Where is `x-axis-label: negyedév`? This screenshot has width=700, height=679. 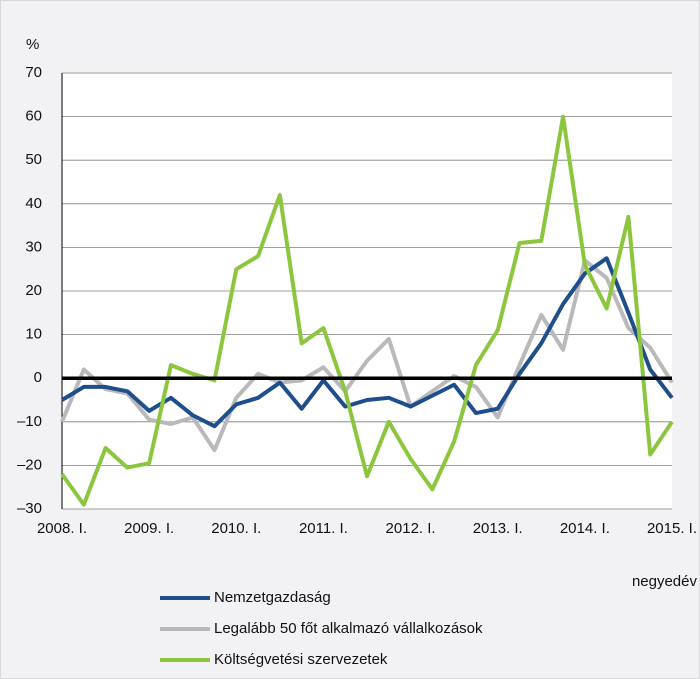 x-axis-label: negyedév is located at coordinates (665, 581).